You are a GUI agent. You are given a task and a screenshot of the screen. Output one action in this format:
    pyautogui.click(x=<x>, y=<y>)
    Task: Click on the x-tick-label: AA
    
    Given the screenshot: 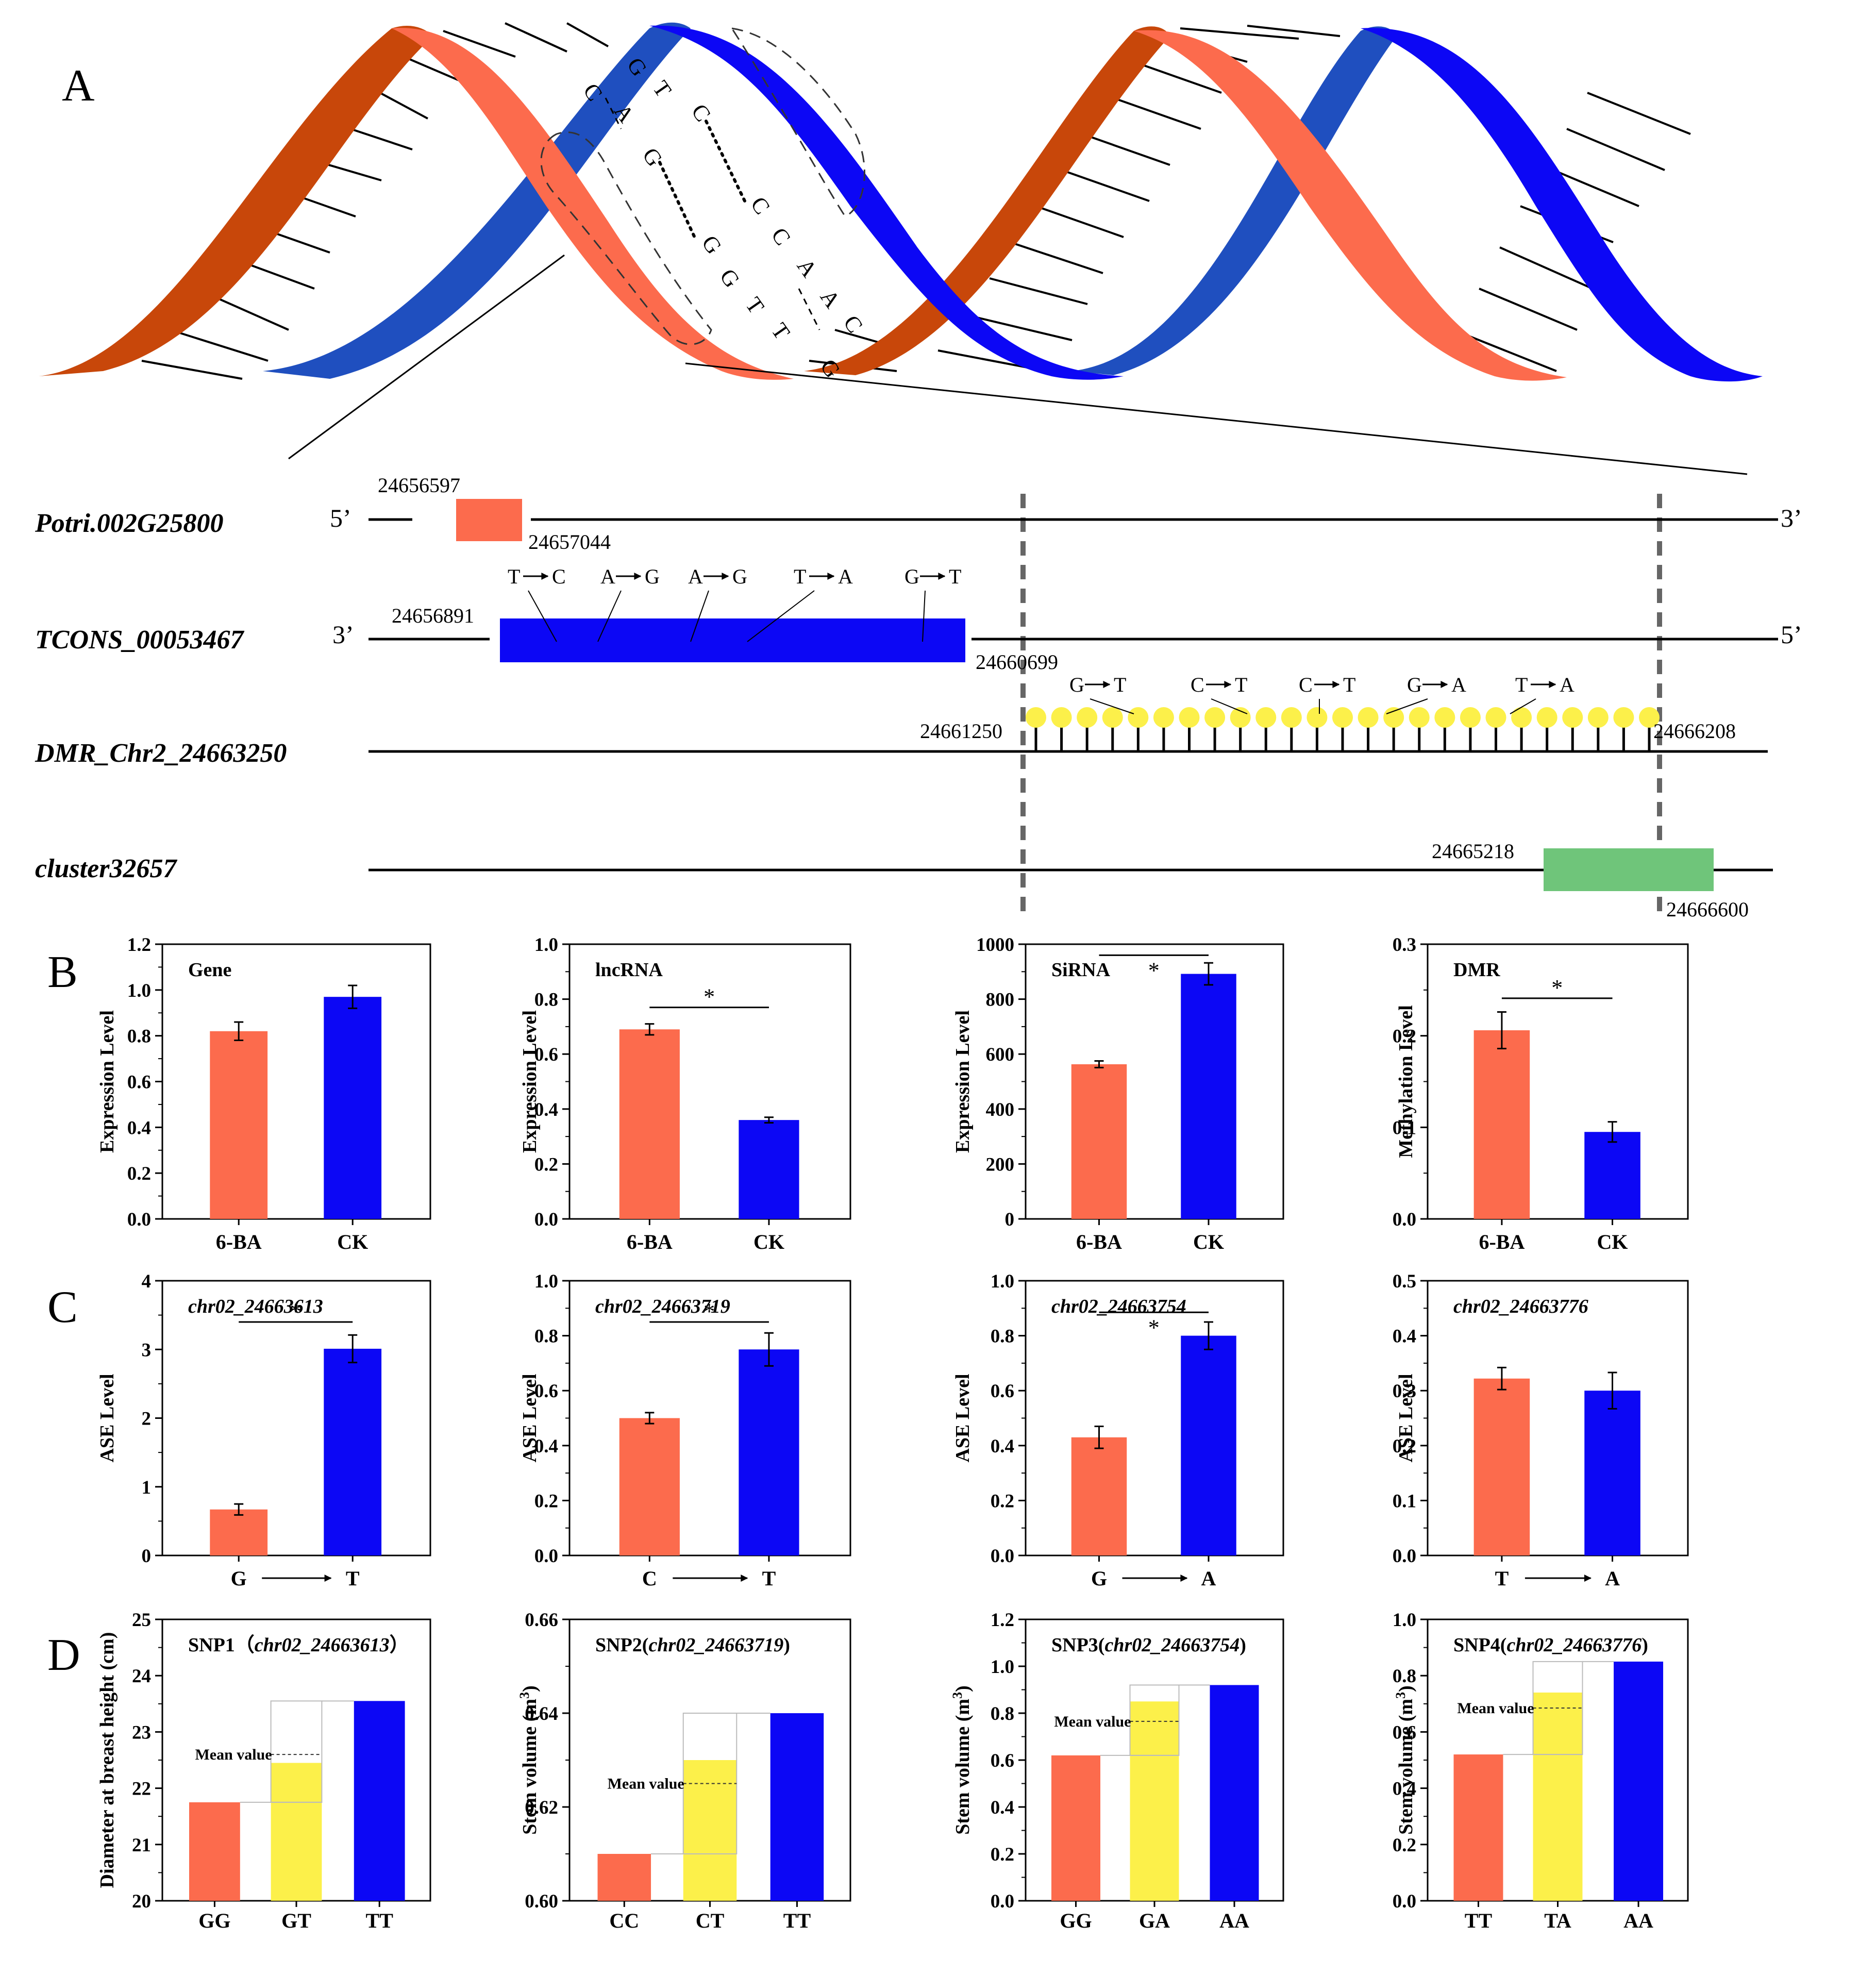 What is the action you would take?
    pyautogui.click(x=1234, y=1920)
    